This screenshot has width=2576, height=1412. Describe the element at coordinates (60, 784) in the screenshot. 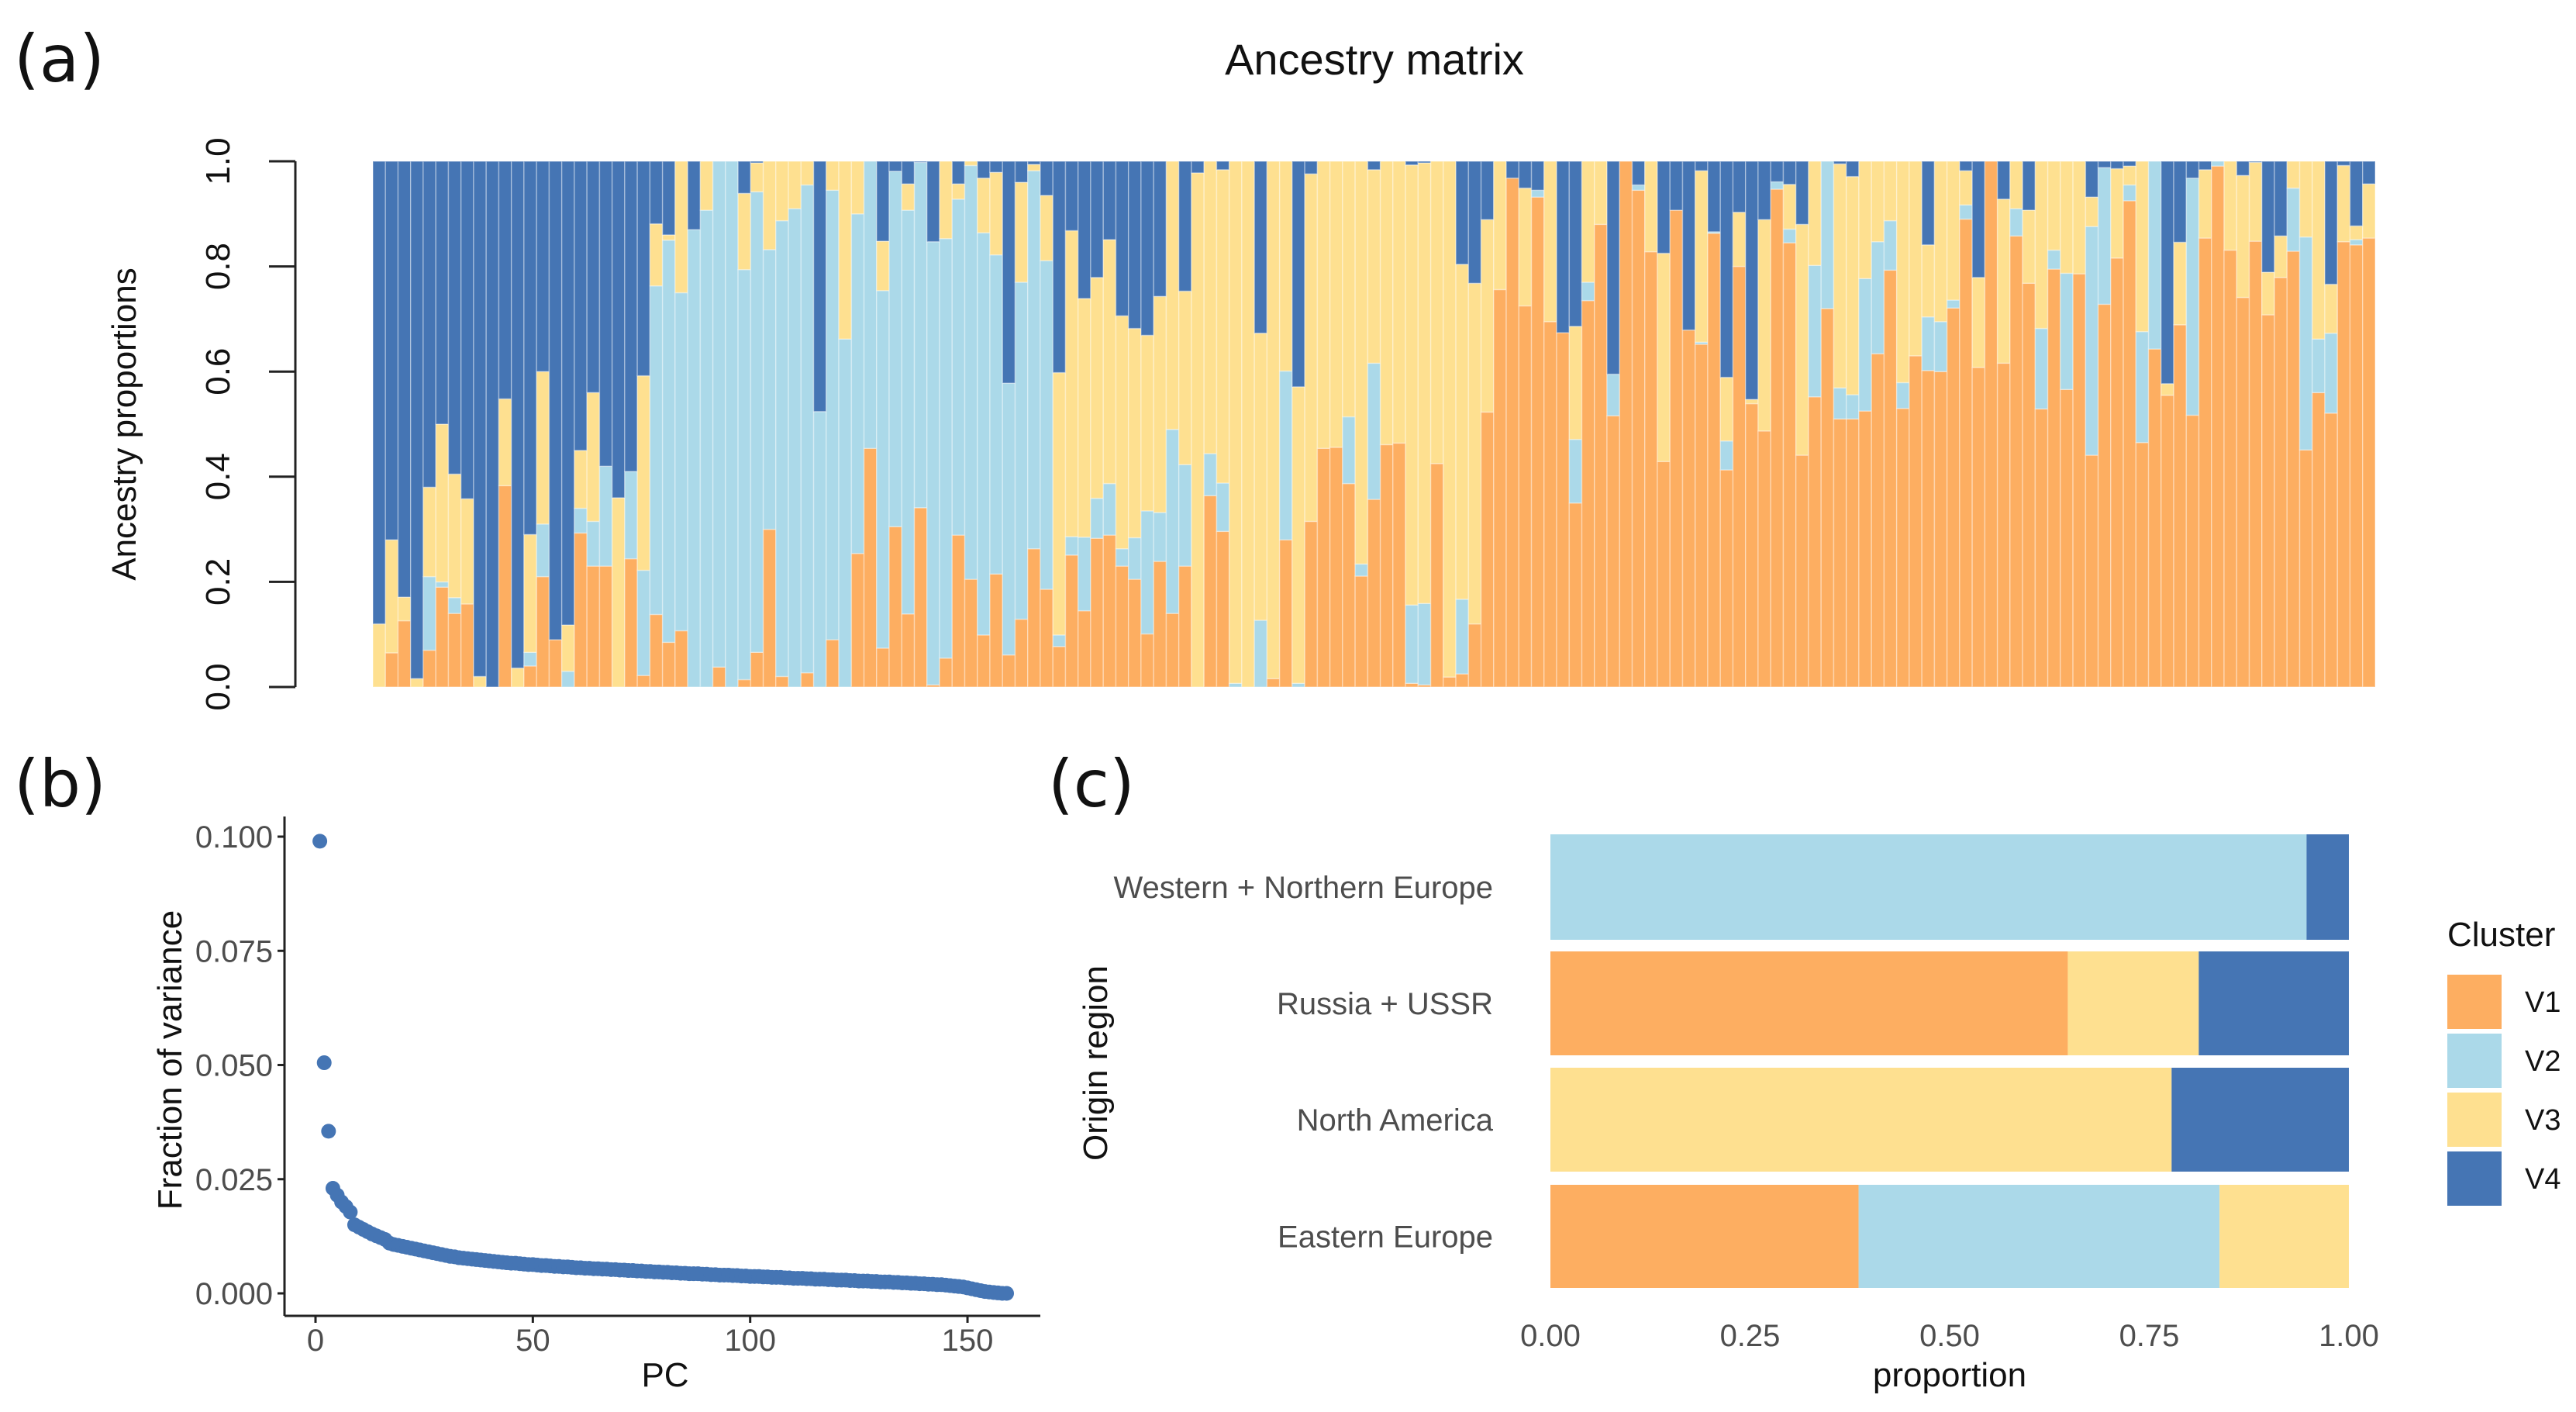

I see `panel-label-b: (b)` at that location.